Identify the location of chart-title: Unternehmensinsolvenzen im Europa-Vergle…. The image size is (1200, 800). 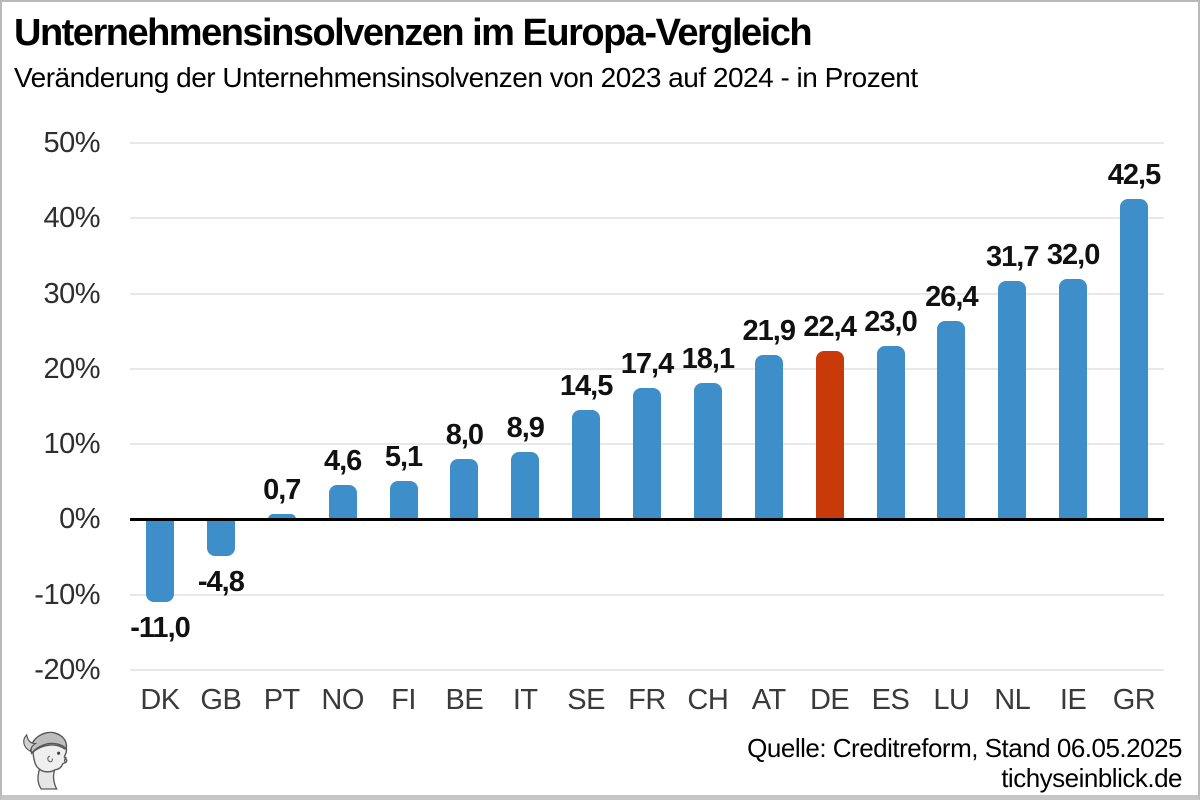
(413, 33).